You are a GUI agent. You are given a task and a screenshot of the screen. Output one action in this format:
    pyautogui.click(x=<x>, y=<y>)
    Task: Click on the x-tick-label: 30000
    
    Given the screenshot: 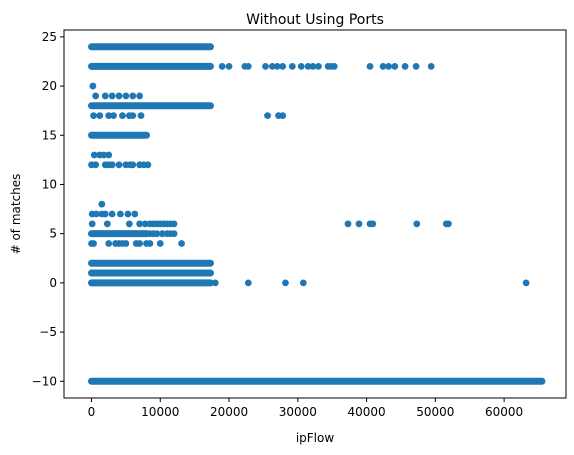 What is the action you would take?
    pyautogui.click(x=298, y=412)
    